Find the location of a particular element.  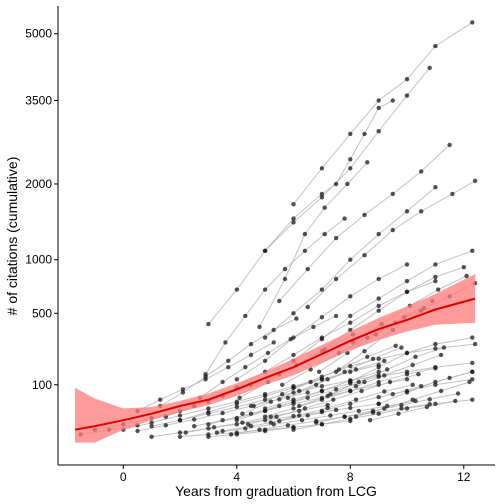

x-tick-label: 4 is located at coordinates (236, 477).